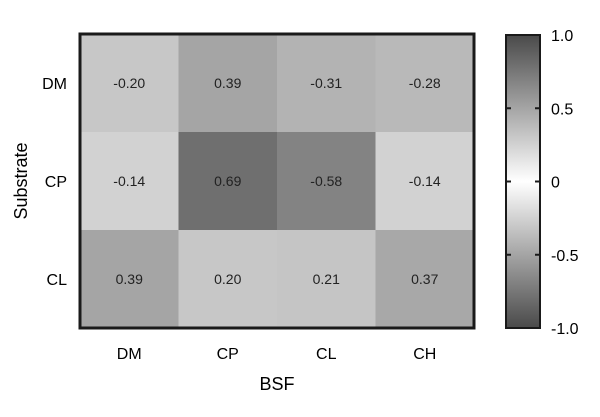 The width and height of the screenshot is (600, 417). I want to click on y-tick-label: CL, so click(57, 280).